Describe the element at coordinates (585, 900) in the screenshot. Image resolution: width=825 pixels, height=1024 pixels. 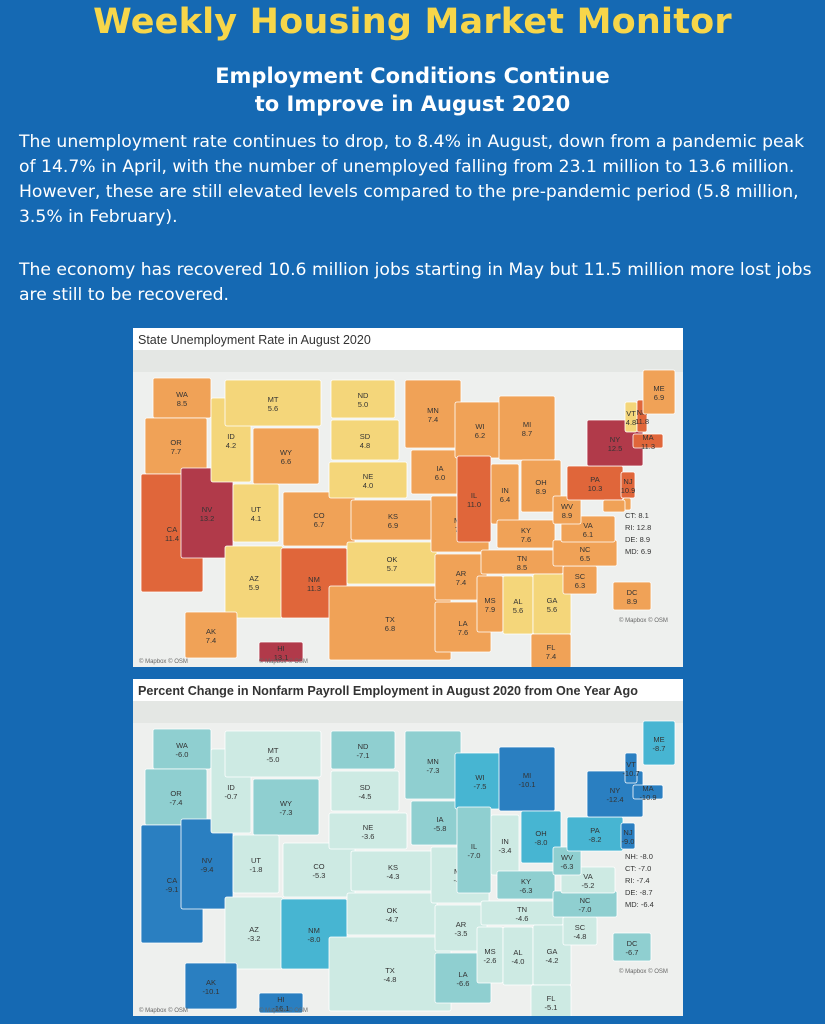
I see `state-code-nc: NC` at that location.